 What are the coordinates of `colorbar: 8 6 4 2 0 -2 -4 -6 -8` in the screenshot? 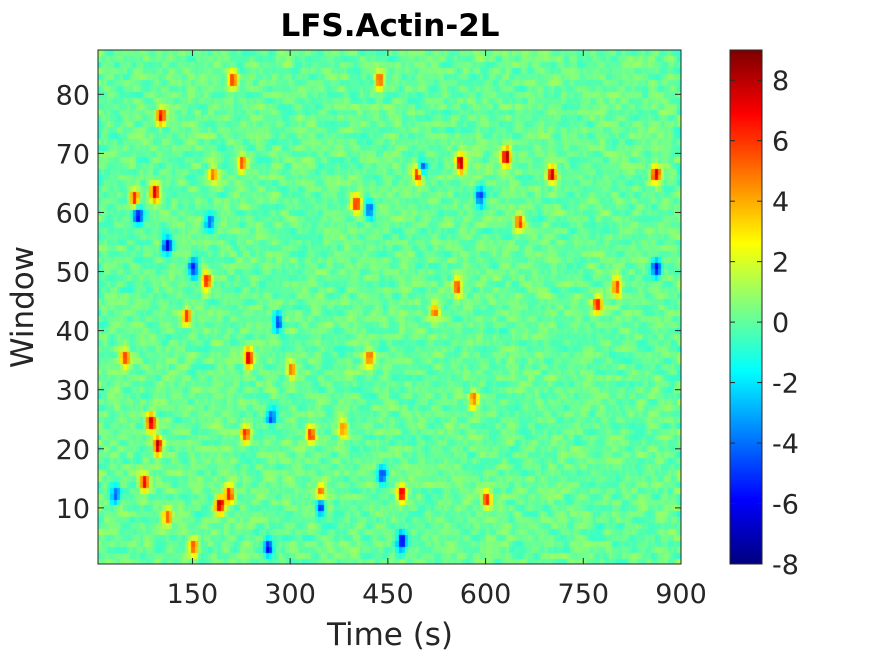 It's located at (764, 315).